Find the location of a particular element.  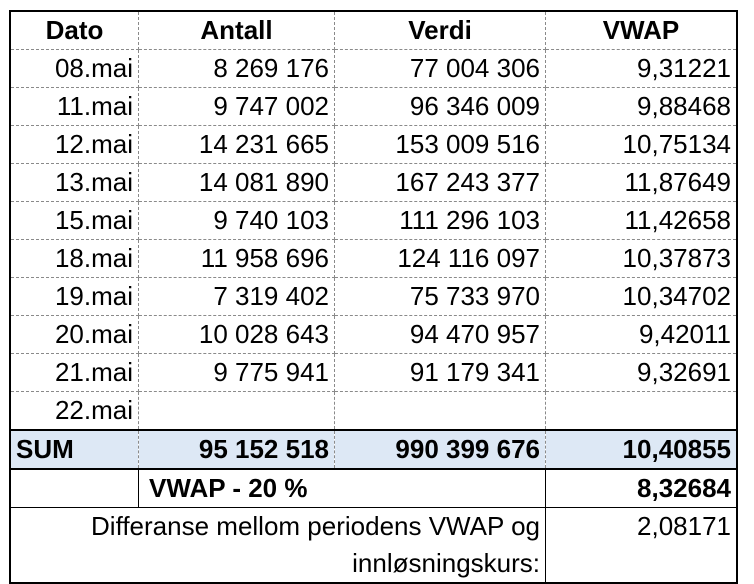

table-row: 12.mai 14 231 665 153 009 516 10,75134 is located at coordinates (373, 144).